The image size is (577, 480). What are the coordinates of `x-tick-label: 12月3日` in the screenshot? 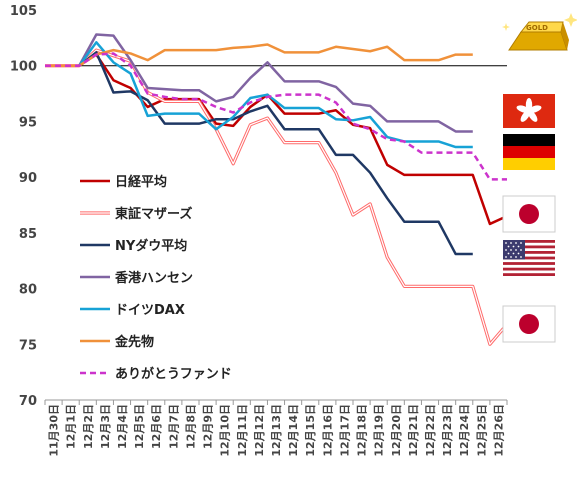 It's located at (105, 426).